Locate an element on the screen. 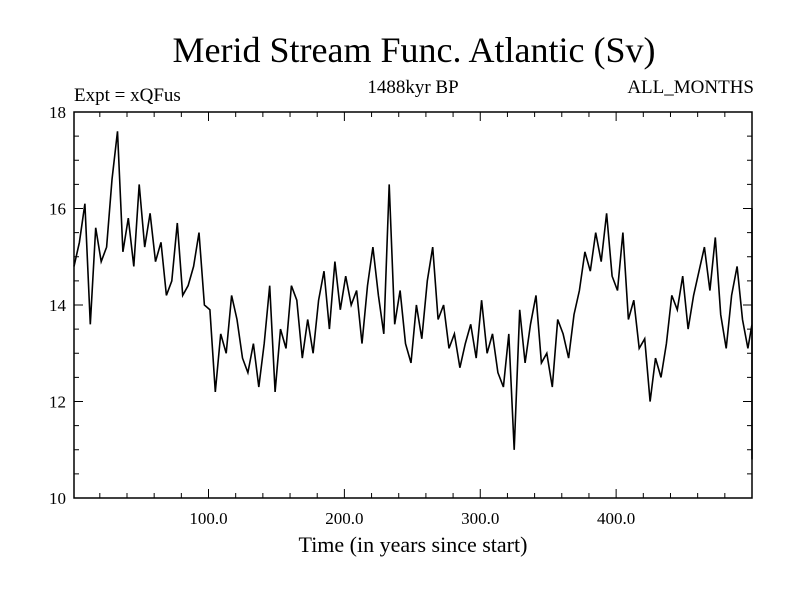 Image resolution: width=800 pixels, height=600 pixels. y-tick-label: 14 is located at coordinates (58, 305).